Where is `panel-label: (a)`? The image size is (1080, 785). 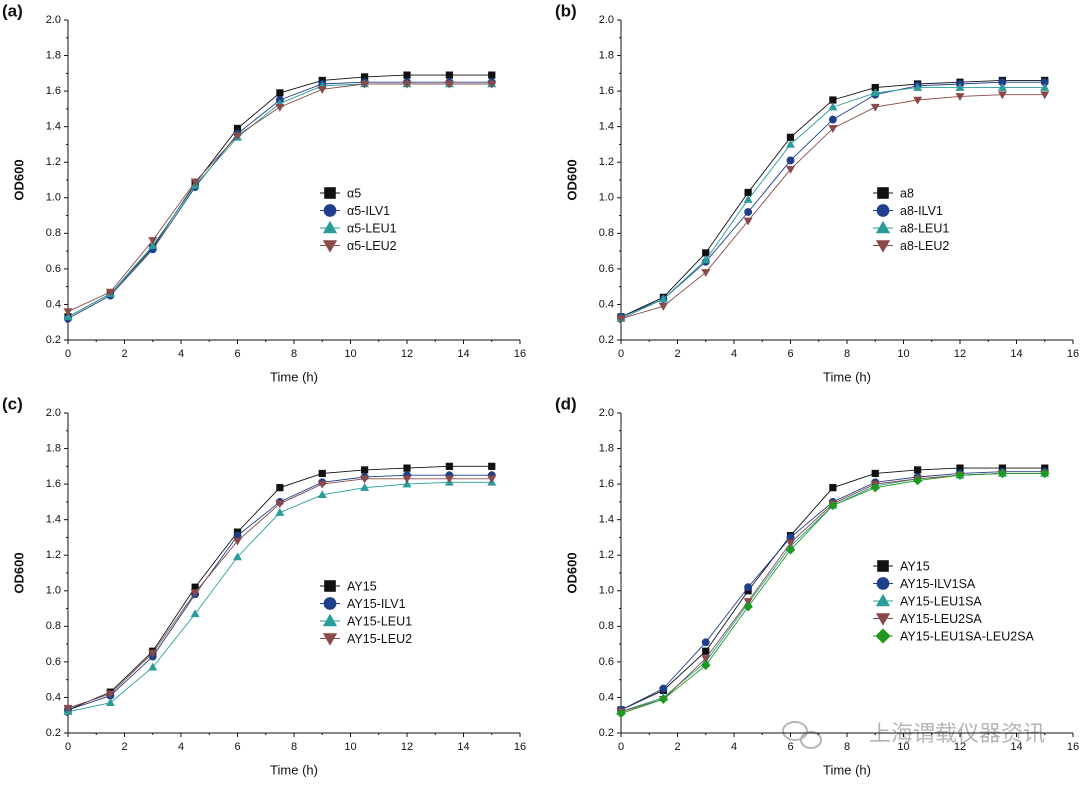
panel-label: (a) is located at coordinates (12, 10).